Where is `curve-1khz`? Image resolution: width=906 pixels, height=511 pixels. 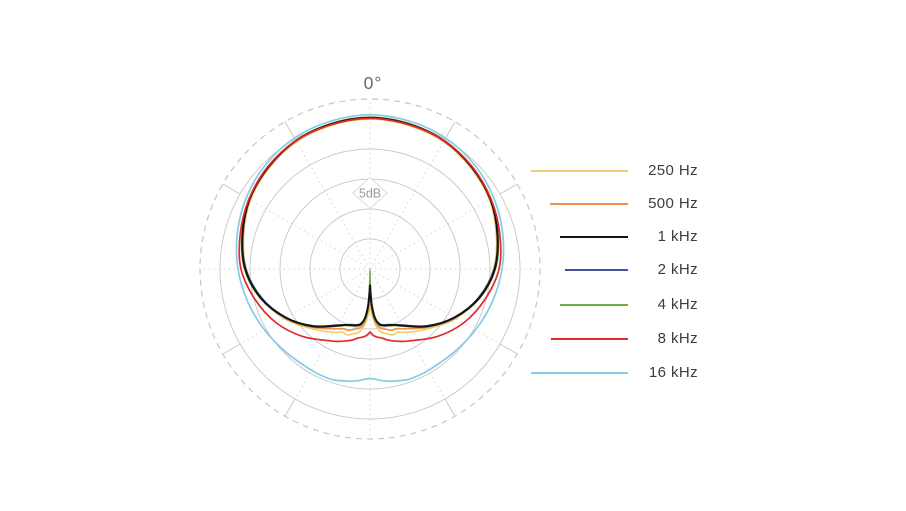 curve-1khz is located at coordinates (370, 222).